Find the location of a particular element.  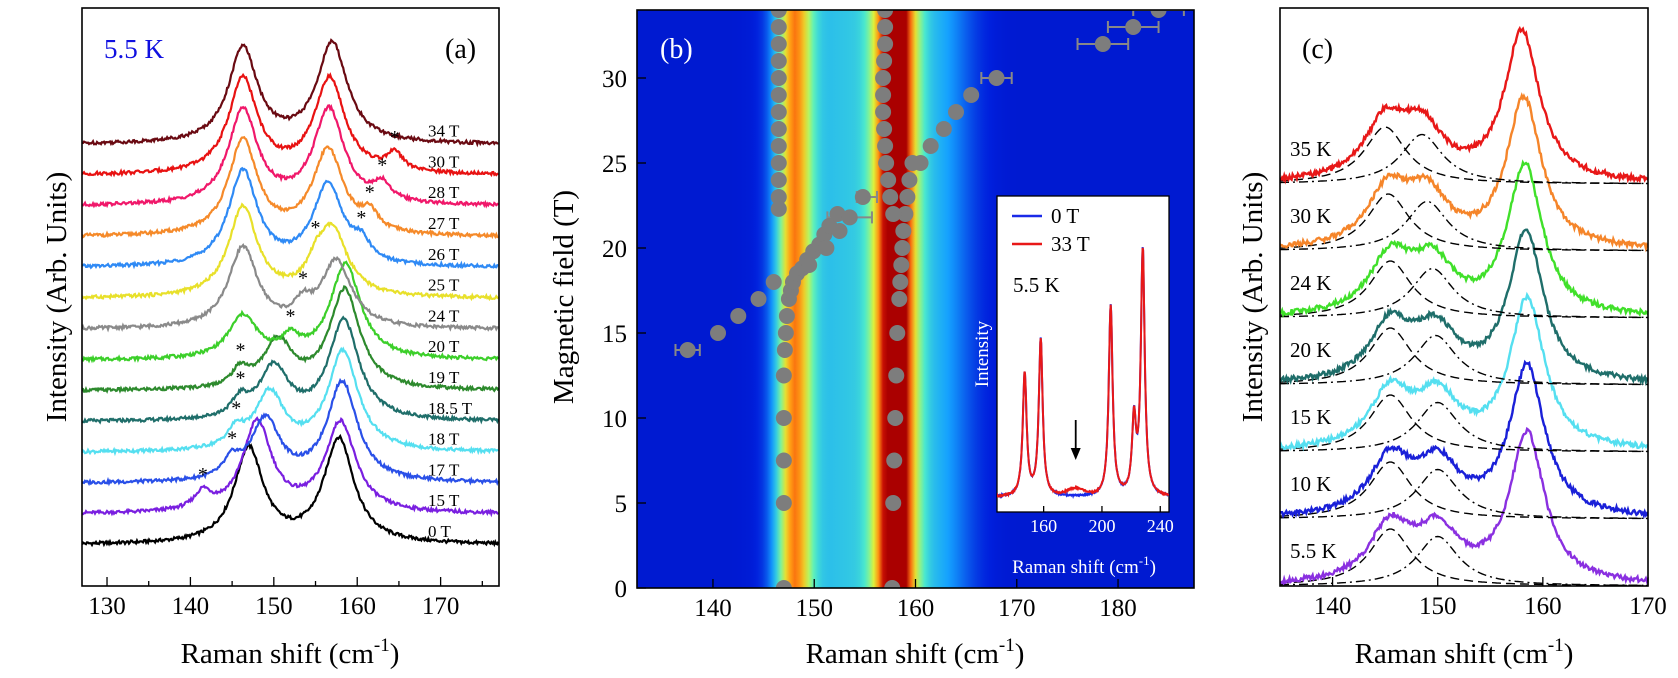

spectrum-15K is located at coordinates (1464, 371).